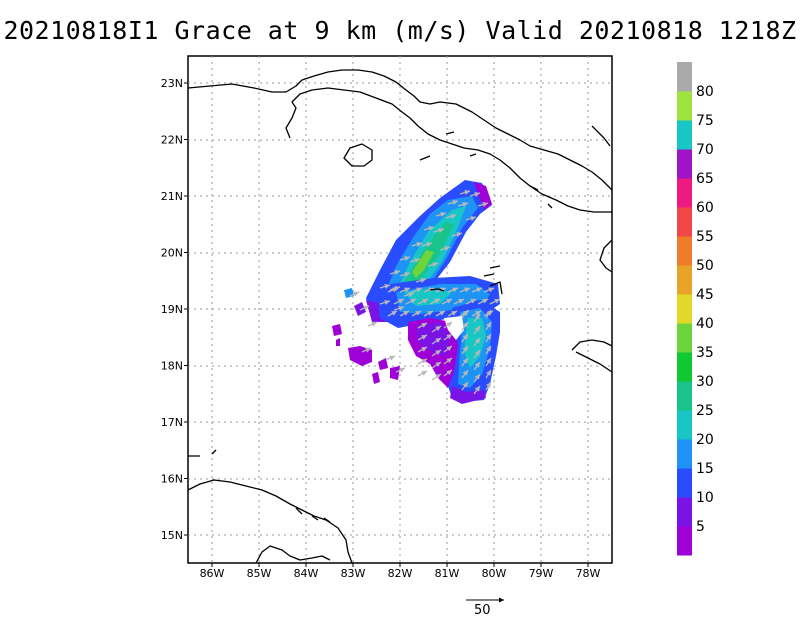 This screenshot has width=800, height=618. Describe the element at coordinates (358, 155) in the screenshot. I see `coast-isla-juventud` at that location.